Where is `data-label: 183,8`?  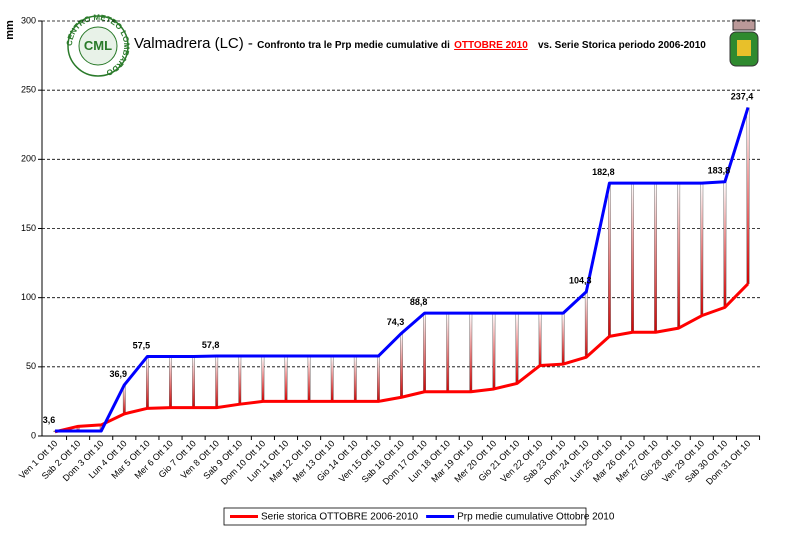
data-label: 183,8 is located at coordinates (719, 171).